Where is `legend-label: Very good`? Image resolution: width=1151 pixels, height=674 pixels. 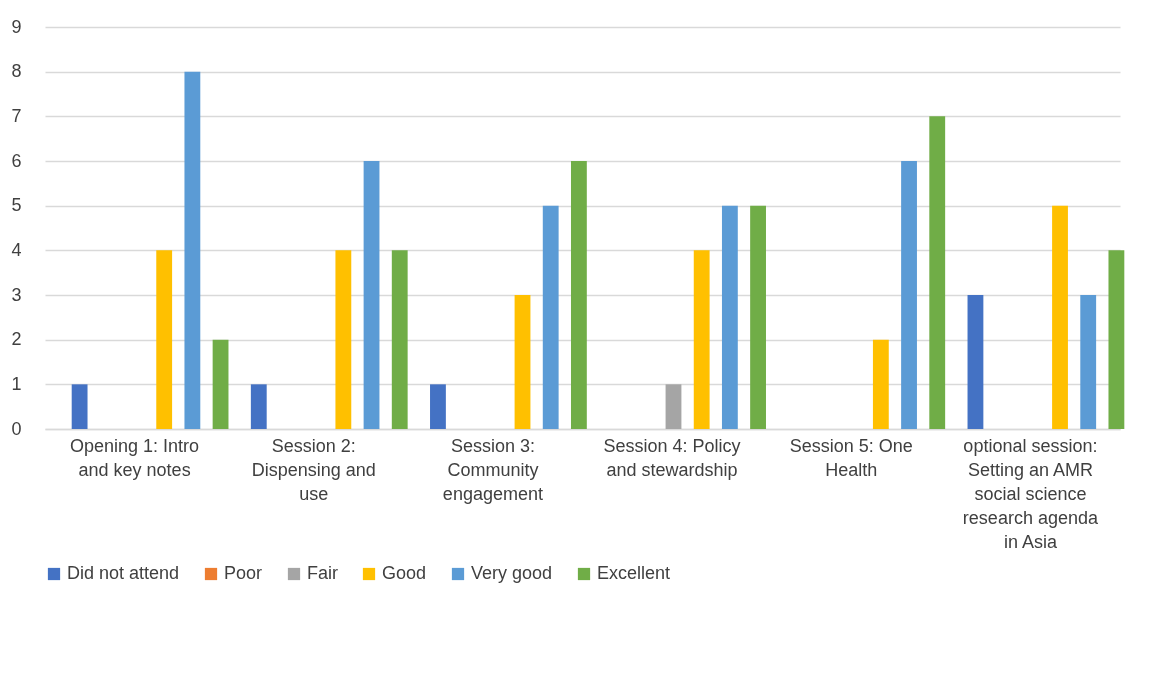
legend-label: Very good is located at coordinates (512, 573).